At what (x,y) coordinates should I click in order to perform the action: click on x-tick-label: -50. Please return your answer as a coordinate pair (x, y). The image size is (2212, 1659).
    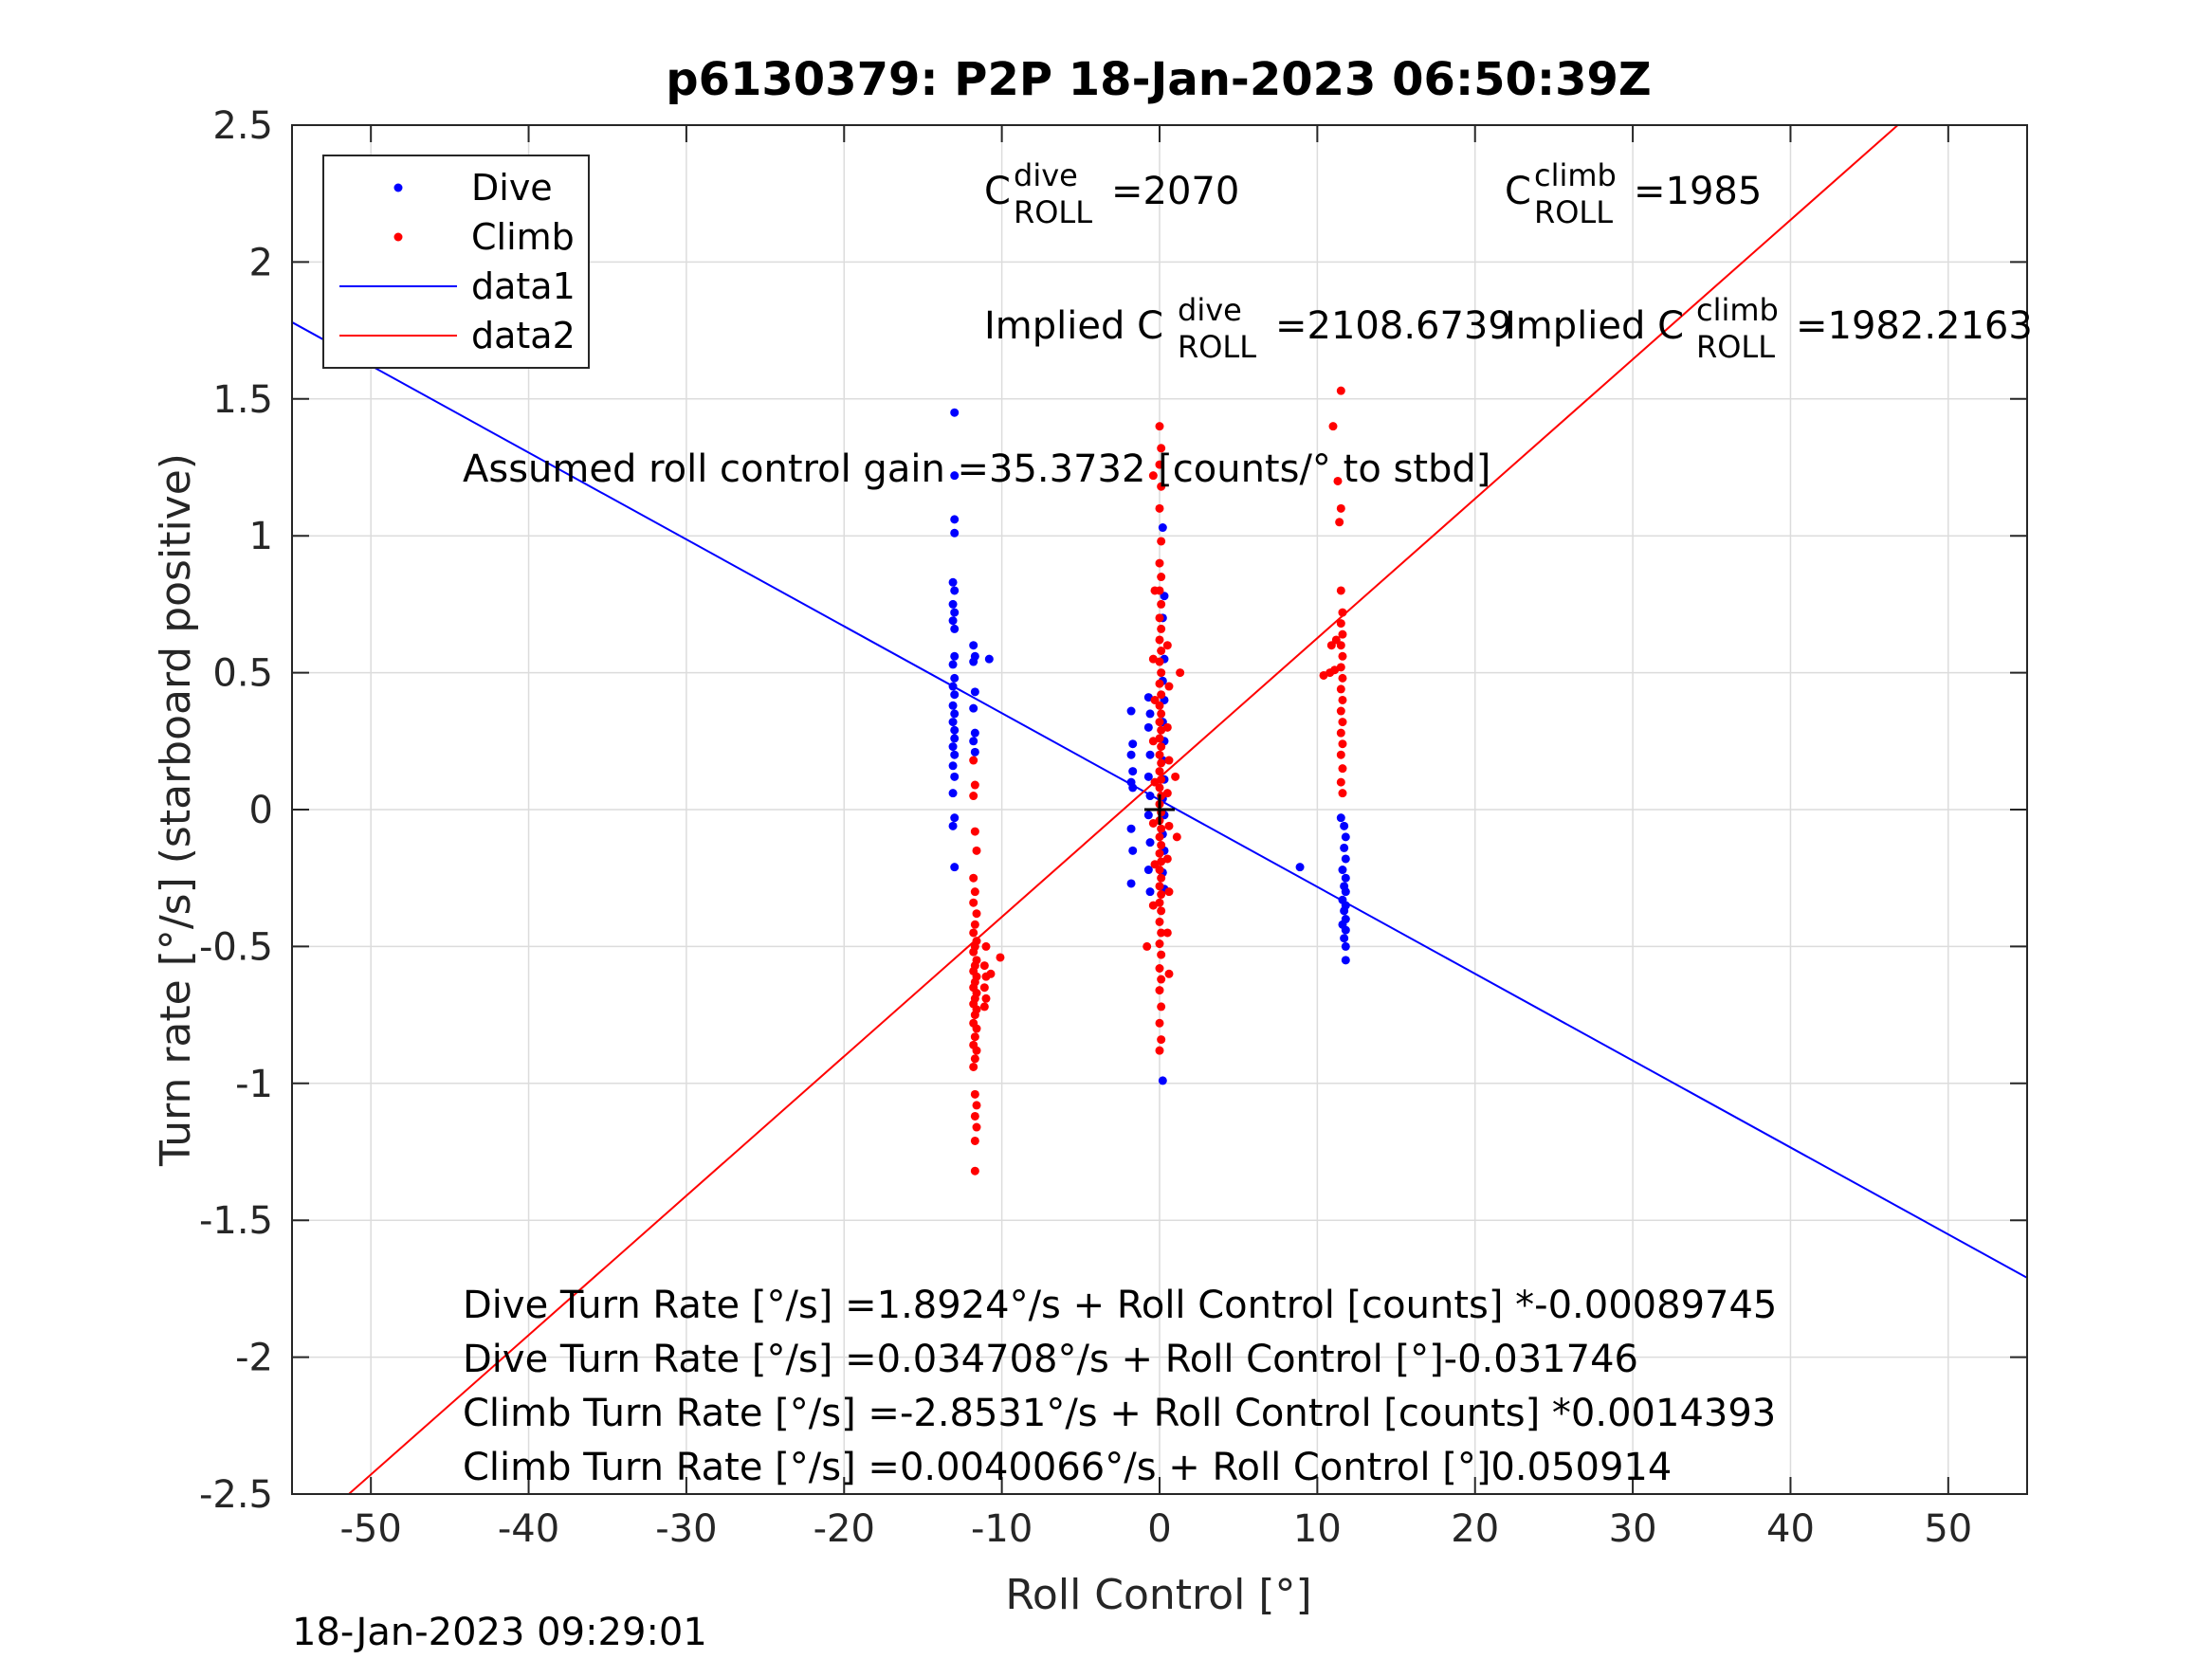
    Looking at the image, I should click on (371, 1529).